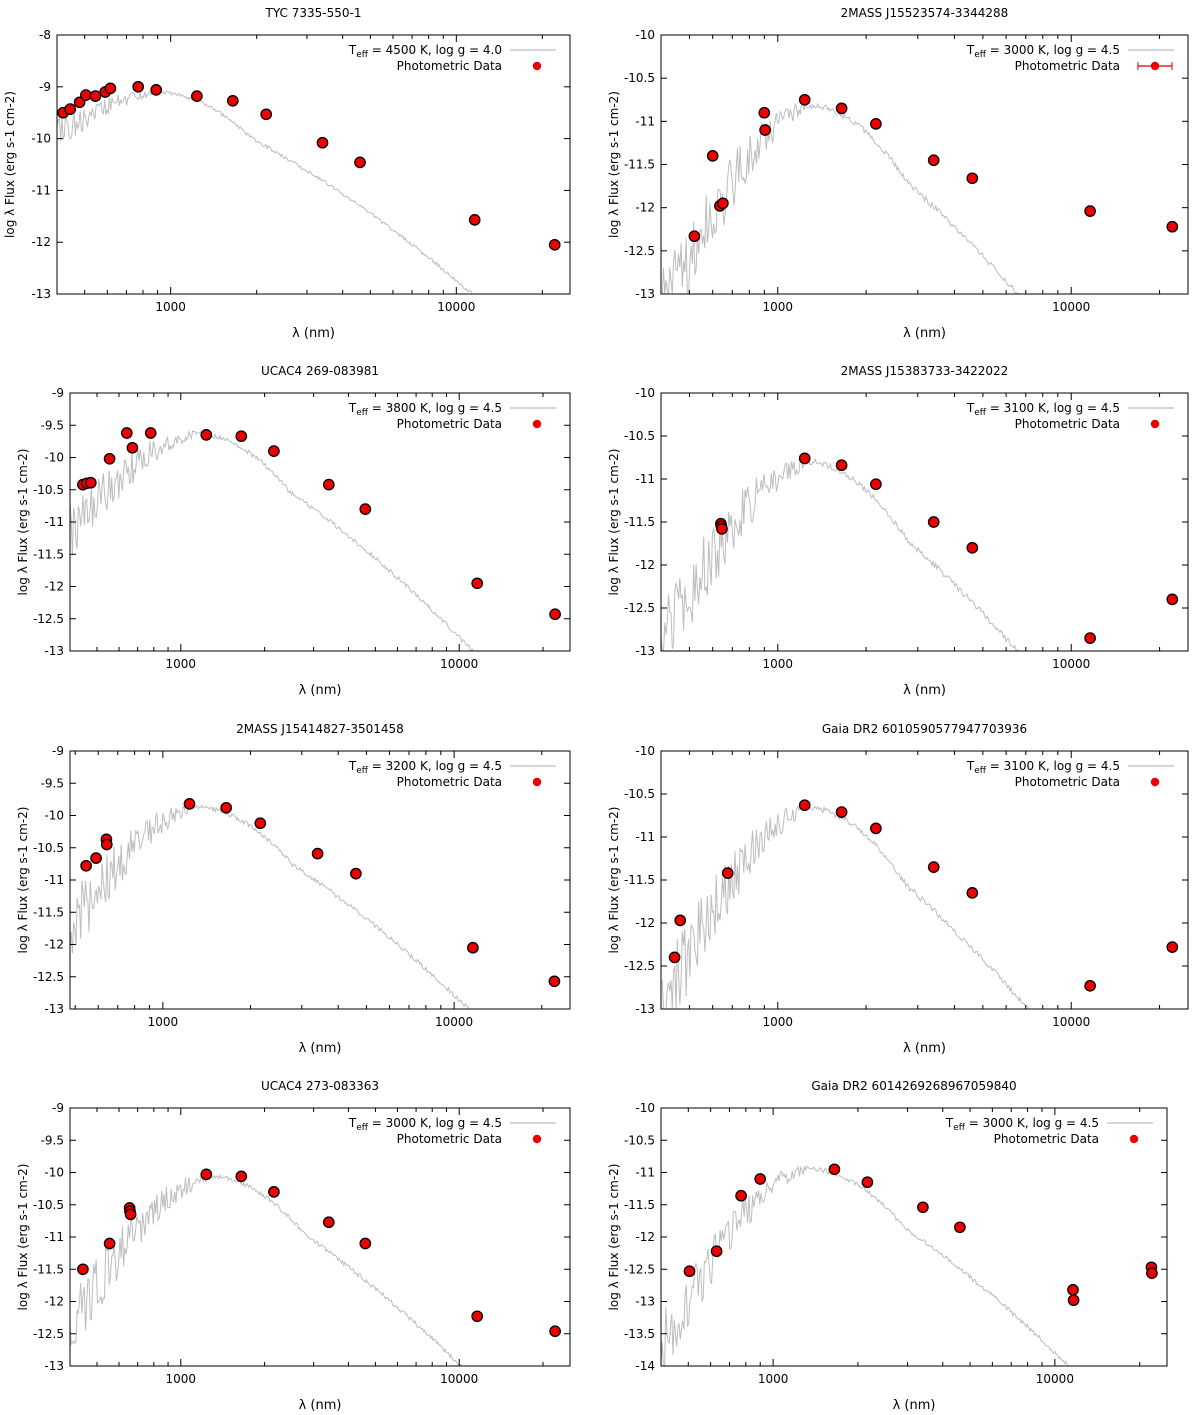 The image size is (1200, 1415). What do you see at coordinates (52, 1140) in the screenshot?
I see `y-tick-label: -9.5` at bounding box center [52, 1140].